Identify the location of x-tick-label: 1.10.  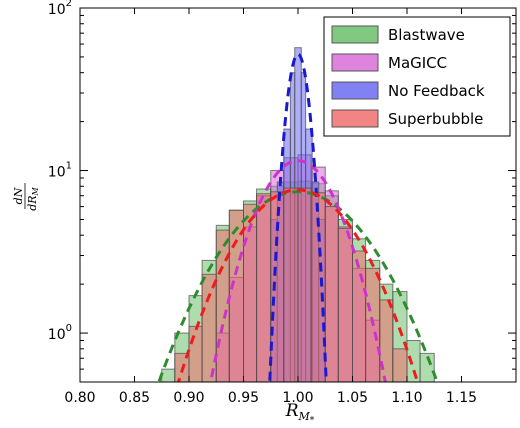
(406, 398).